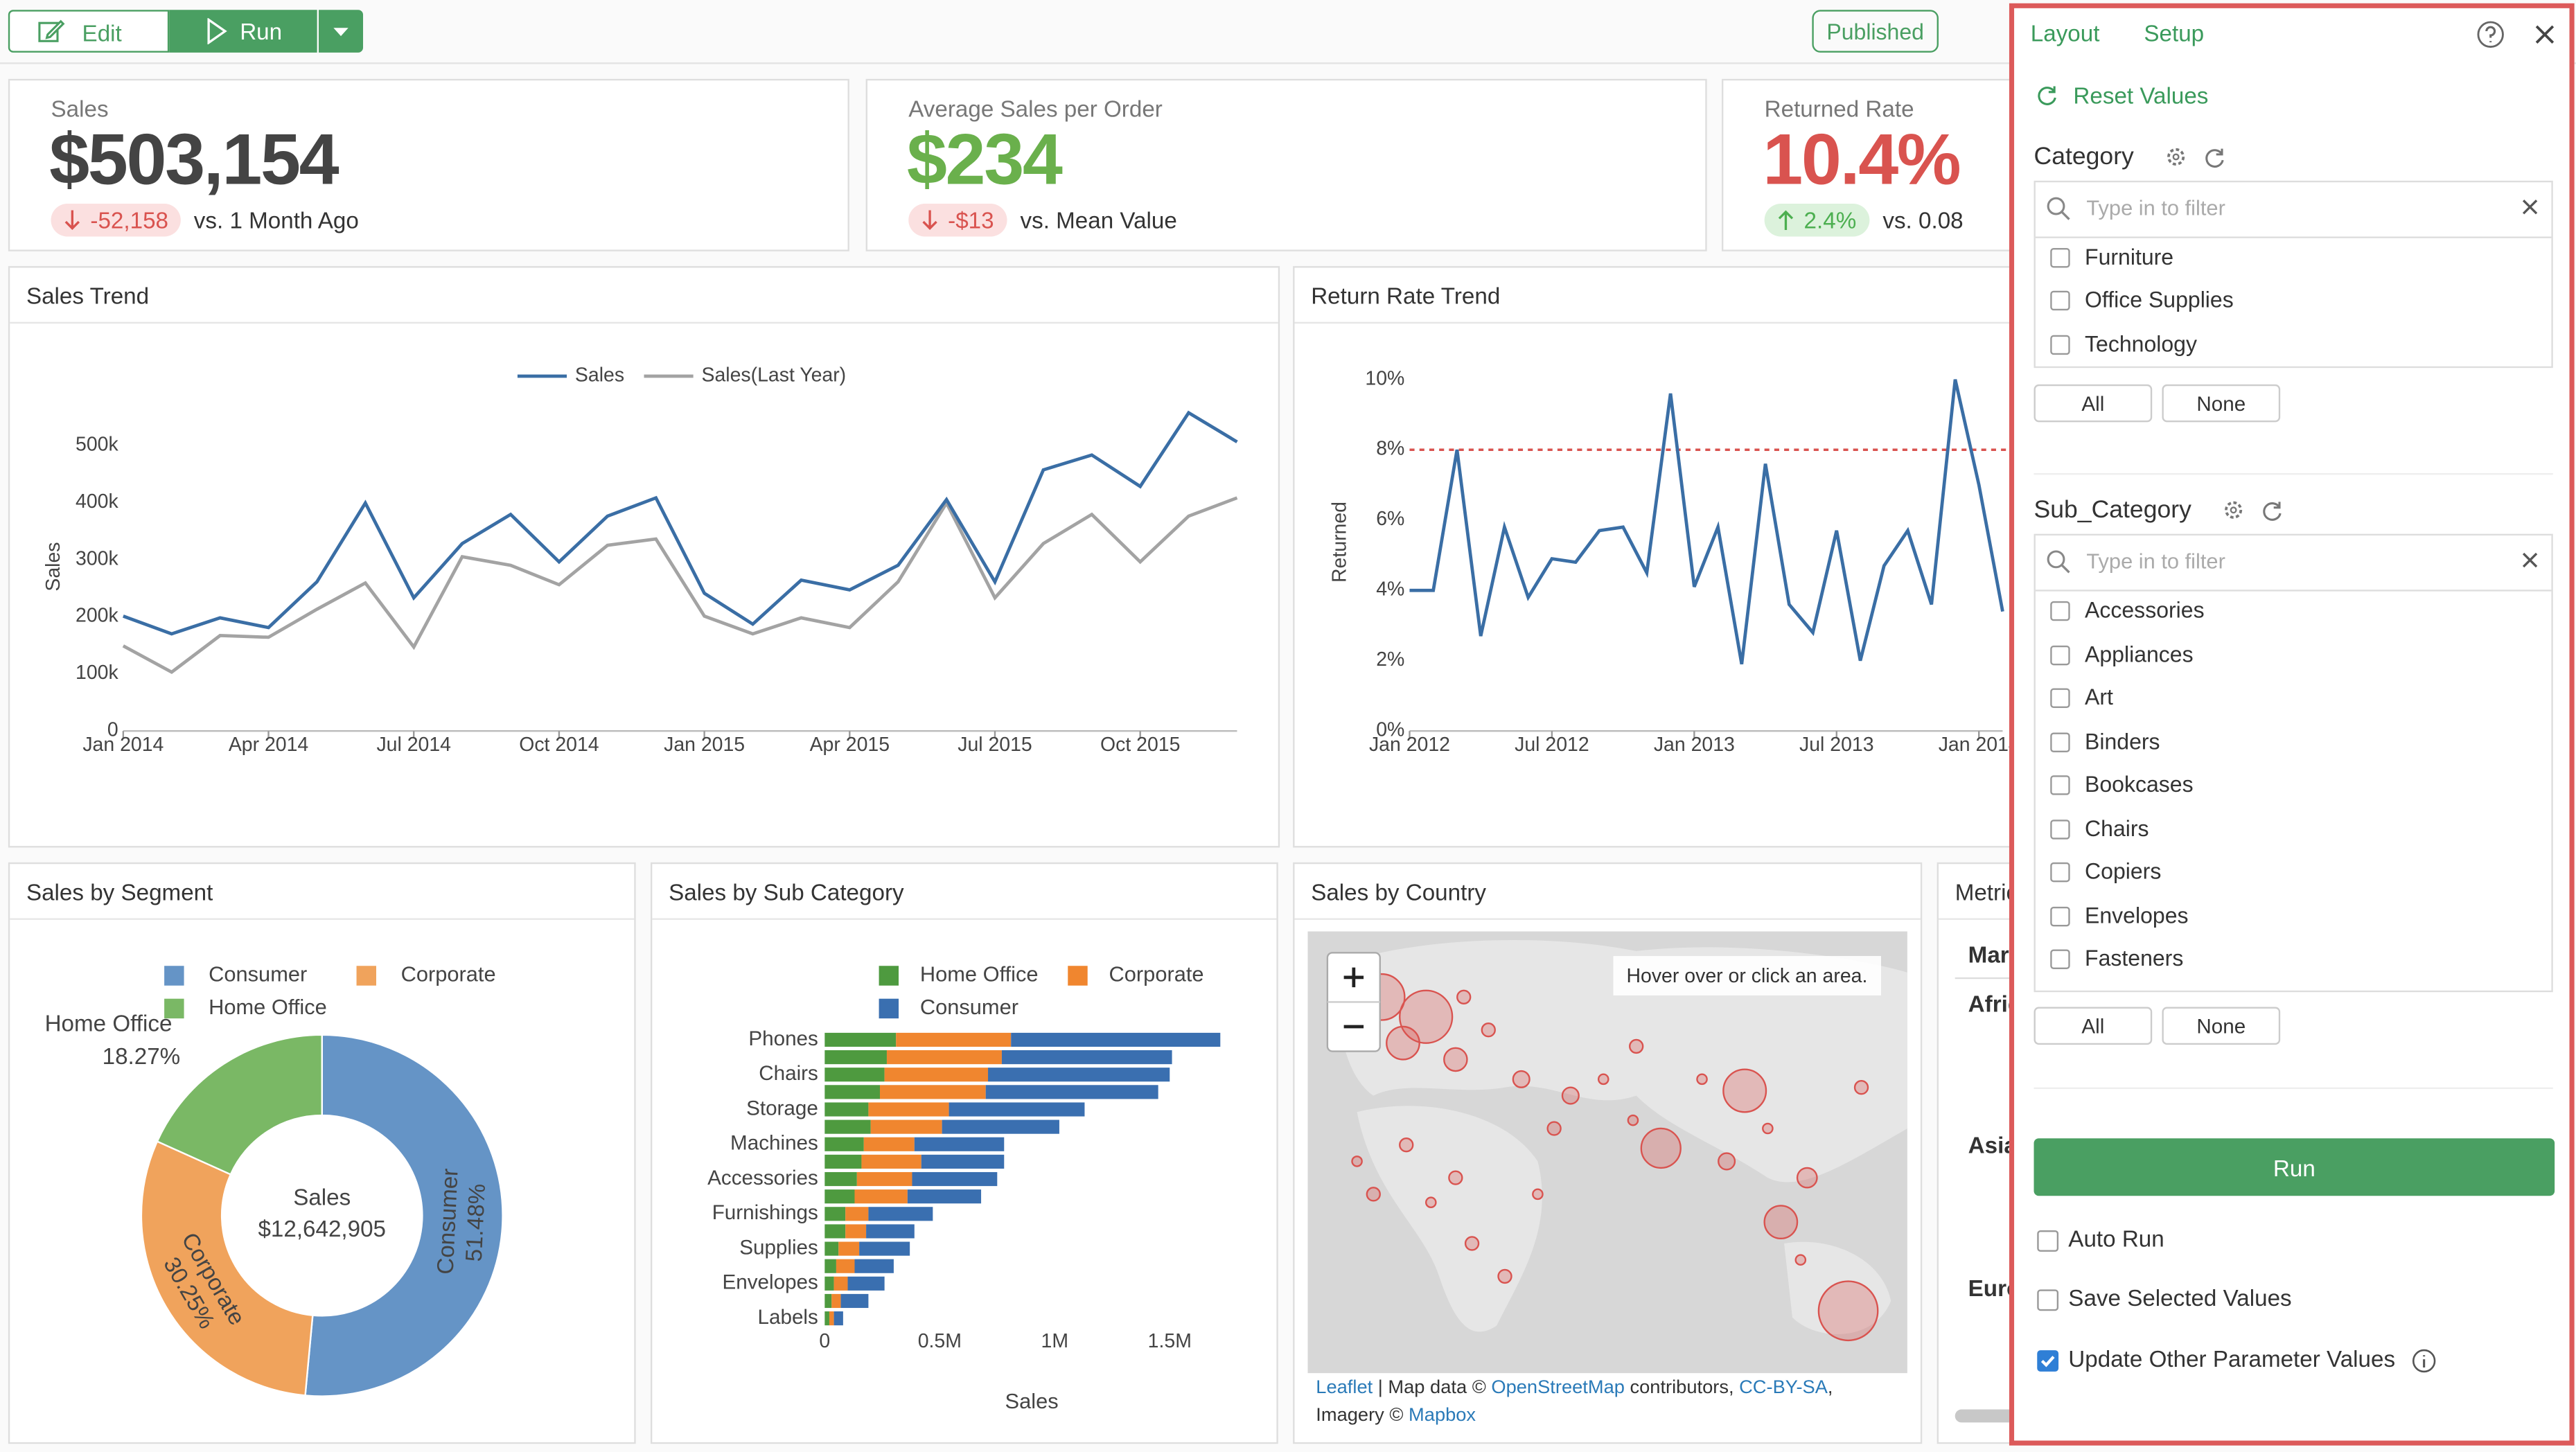 This screenshot has height=1452, width=2576. What do you see at coordinates (217, 31) in the screenshot?
I see `play-icon` at bounding box center [217, 31].